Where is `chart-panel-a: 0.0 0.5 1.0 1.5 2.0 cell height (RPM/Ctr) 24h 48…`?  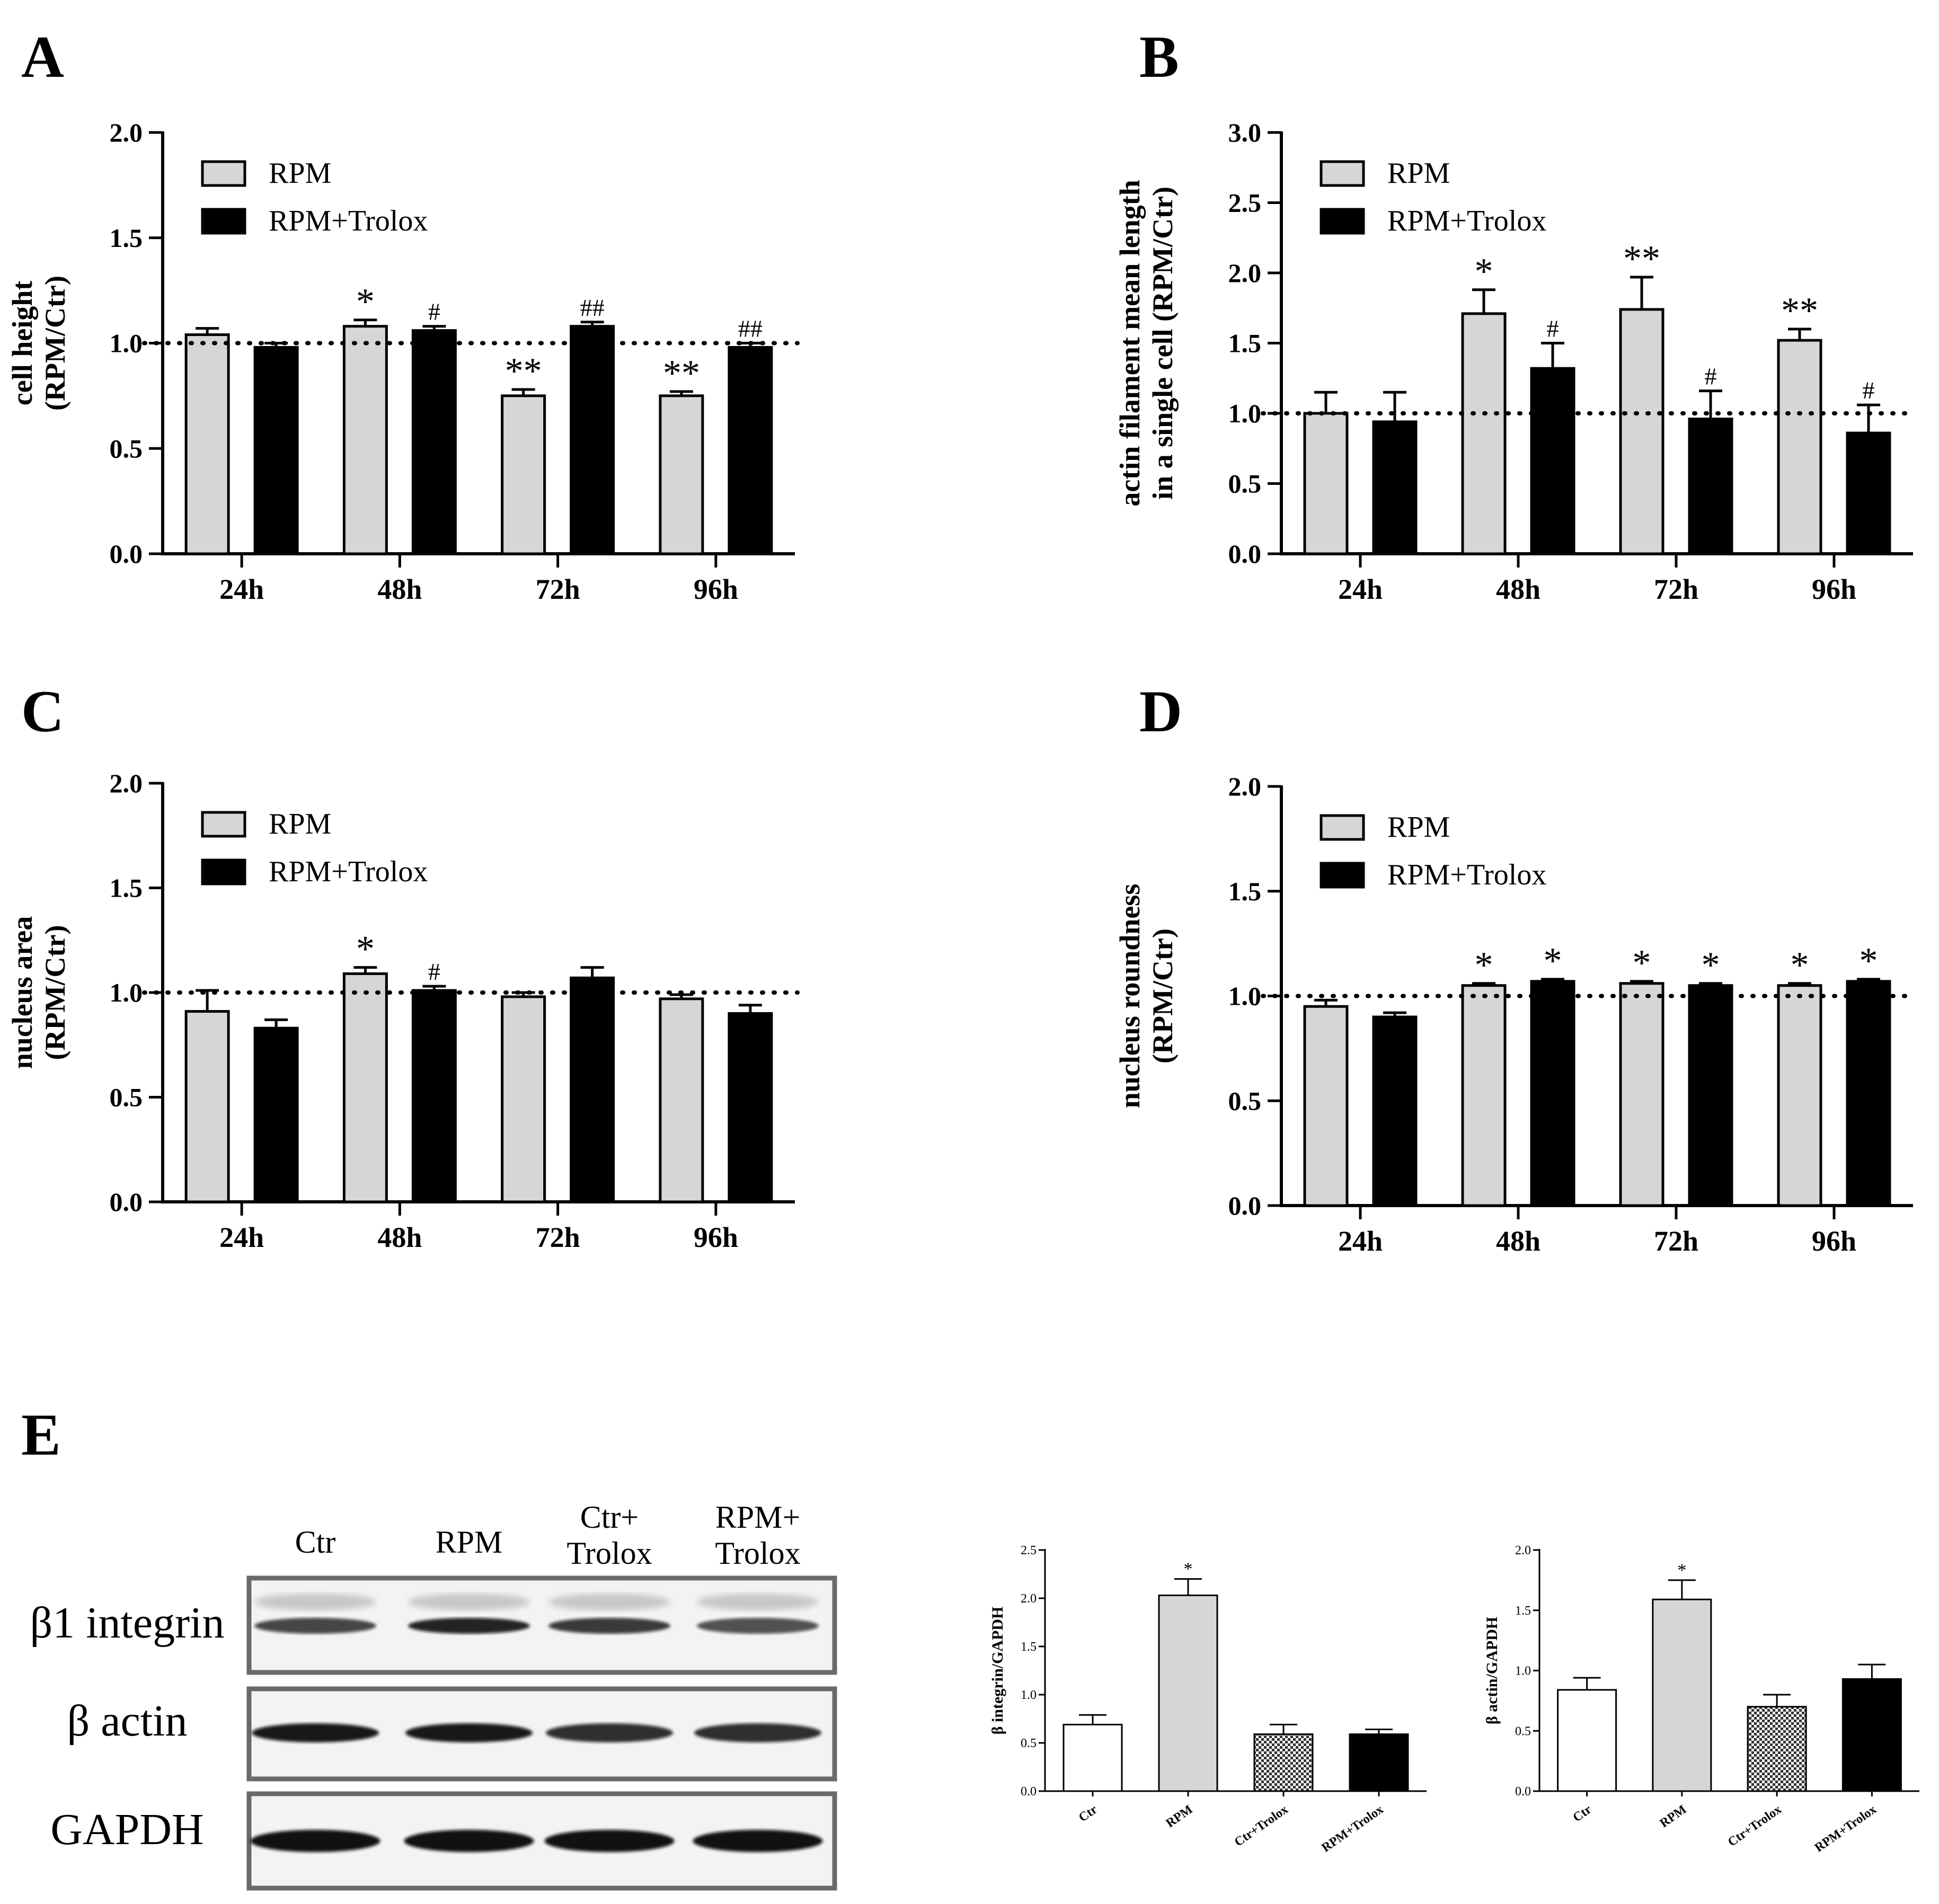 chart-panel-a: 0.0 0.5 1.0 1.5 2.0 cell height (RPM/Ctr) 24h 48… is located at coordinates (403, 361).